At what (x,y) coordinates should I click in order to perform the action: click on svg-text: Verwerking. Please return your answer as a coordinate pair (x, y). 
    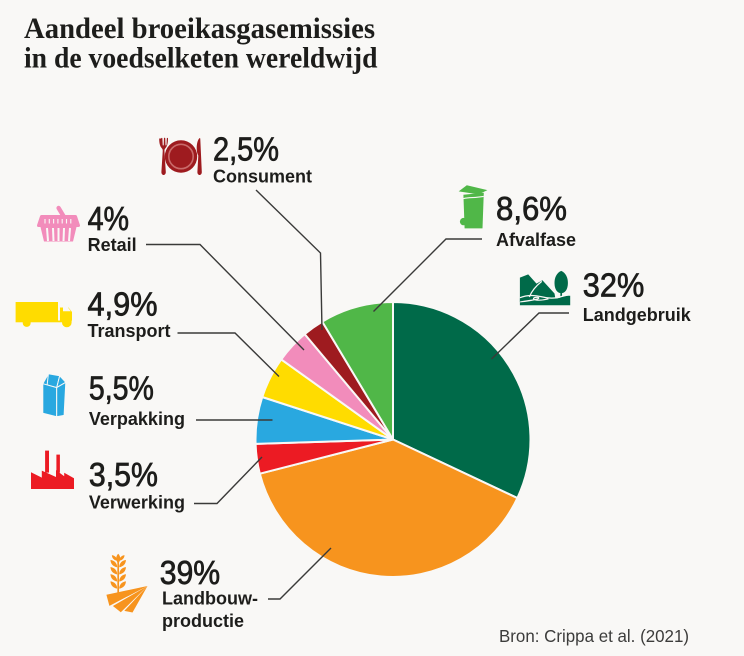
    Looking at the image, I should click on (137, 502).